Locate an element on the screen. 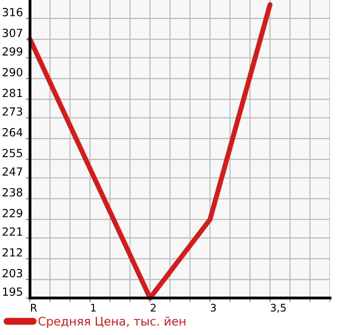 This screenshot has width=345, height=335. x-tick-label: R is located at coordinates (34, 308).